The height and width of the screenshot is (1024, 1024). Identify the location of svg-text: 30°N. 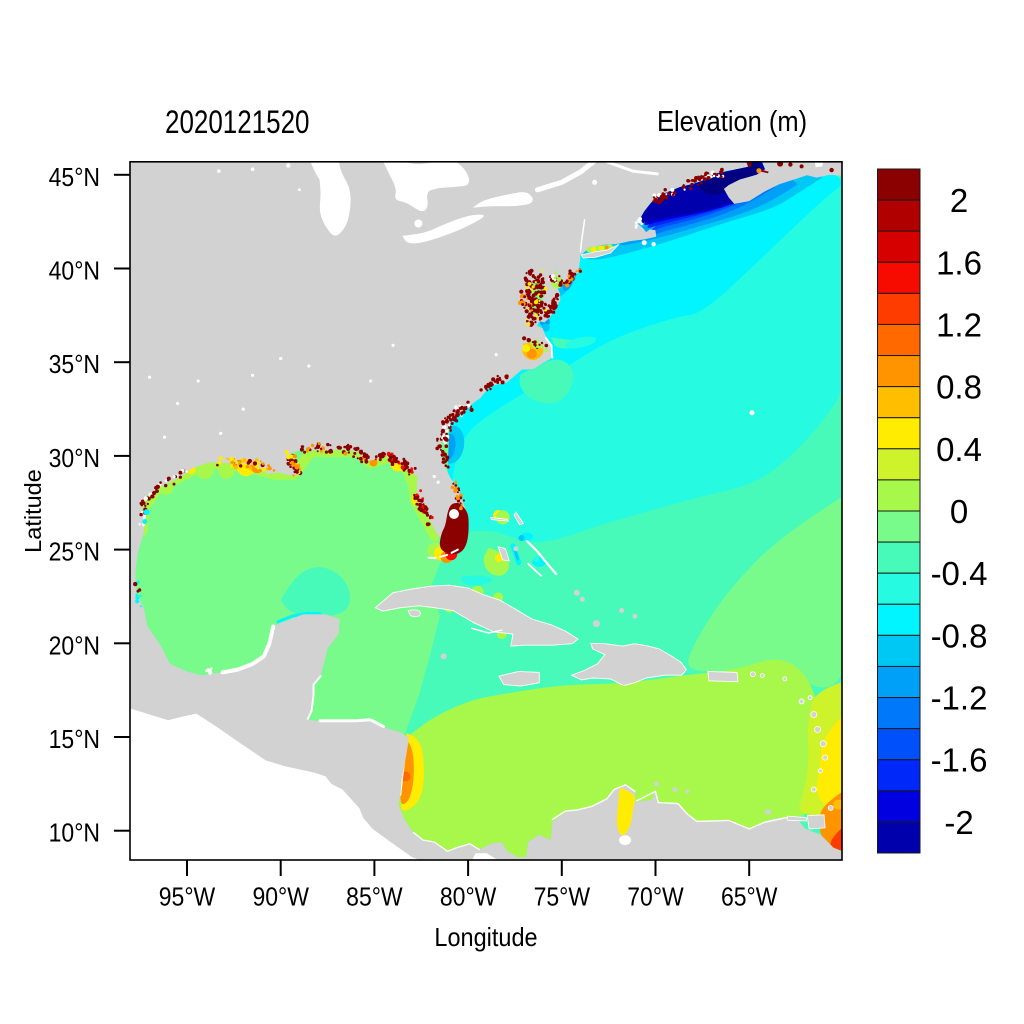
(74, 459).